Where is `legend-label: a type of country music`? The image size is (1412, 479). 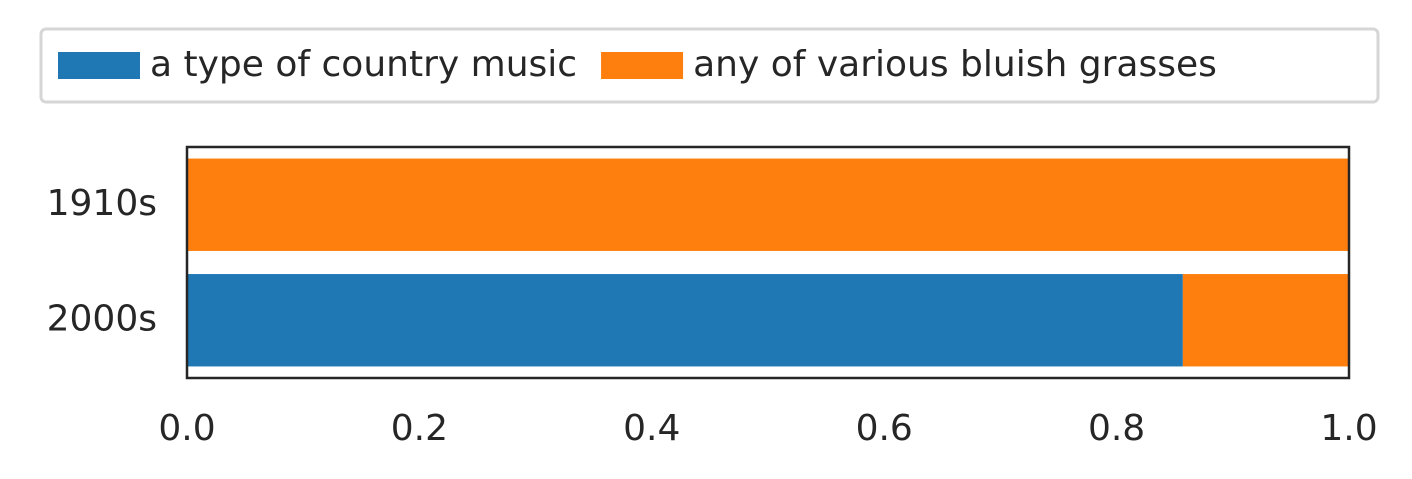 legend-label: a type of country music is located at coordinates (363, 64).